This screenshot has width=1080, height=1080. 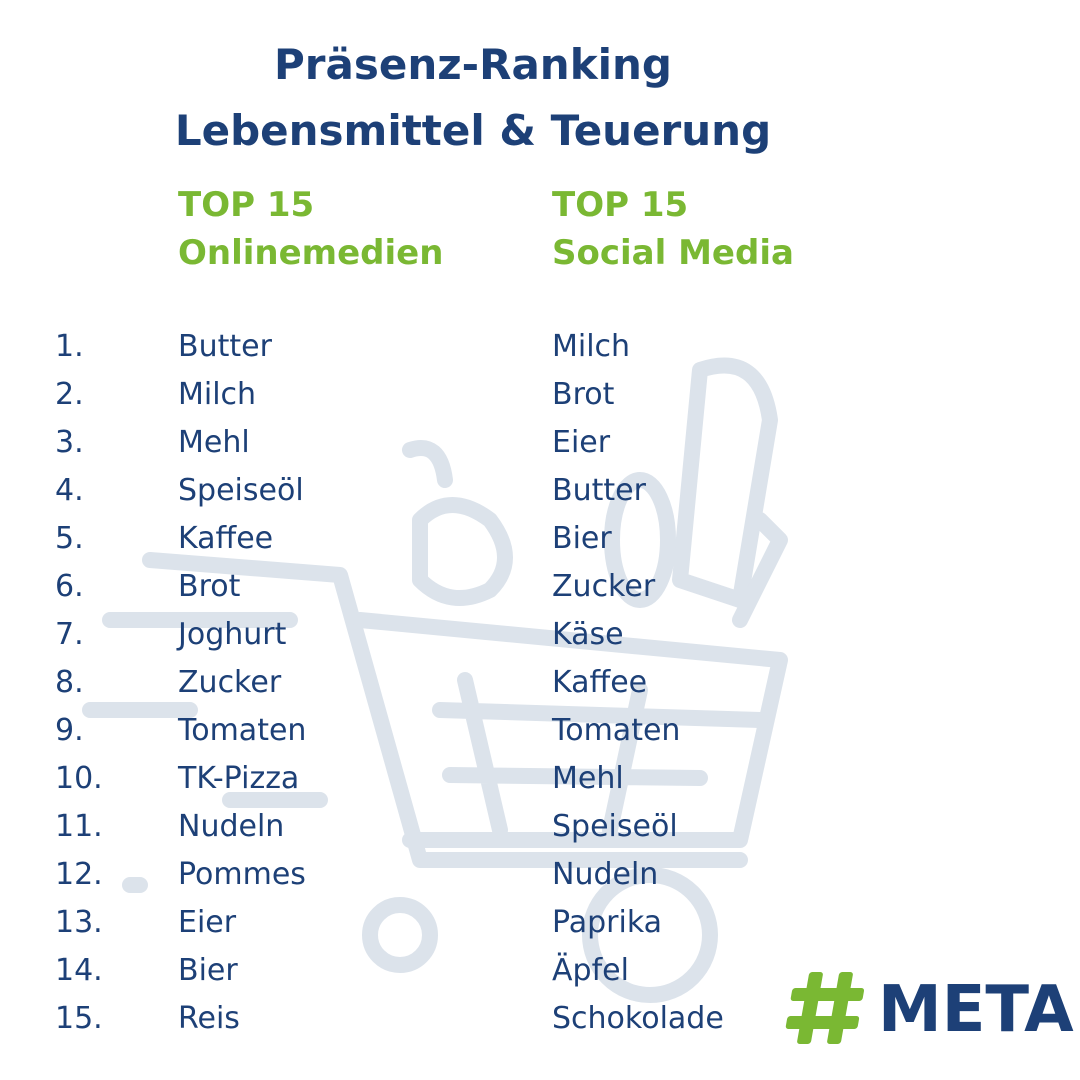 I want to click on title-line: Präsenz-Ranking, so click(x=473, y=64).